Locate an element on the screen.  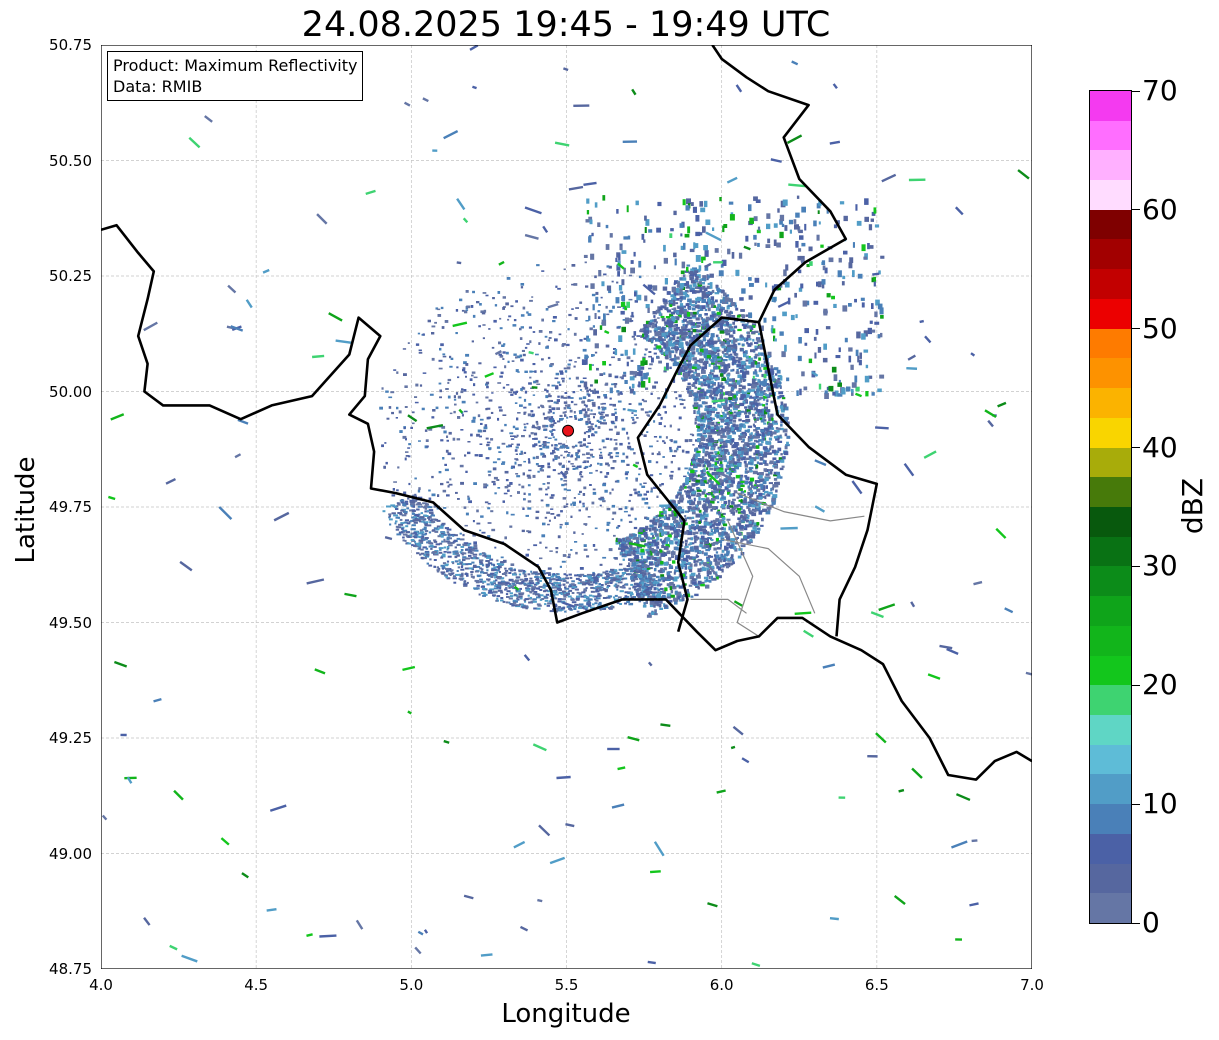
province-borders is located at coordinates (777, 564).